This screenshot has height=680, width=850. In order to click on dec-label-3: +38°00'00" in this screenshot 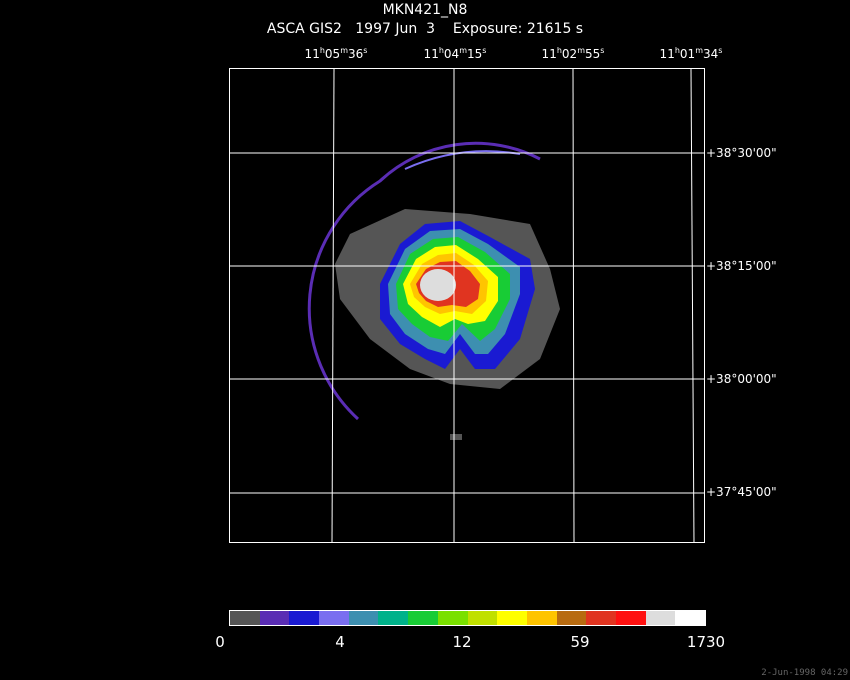, I will do `click(741, 379)`.